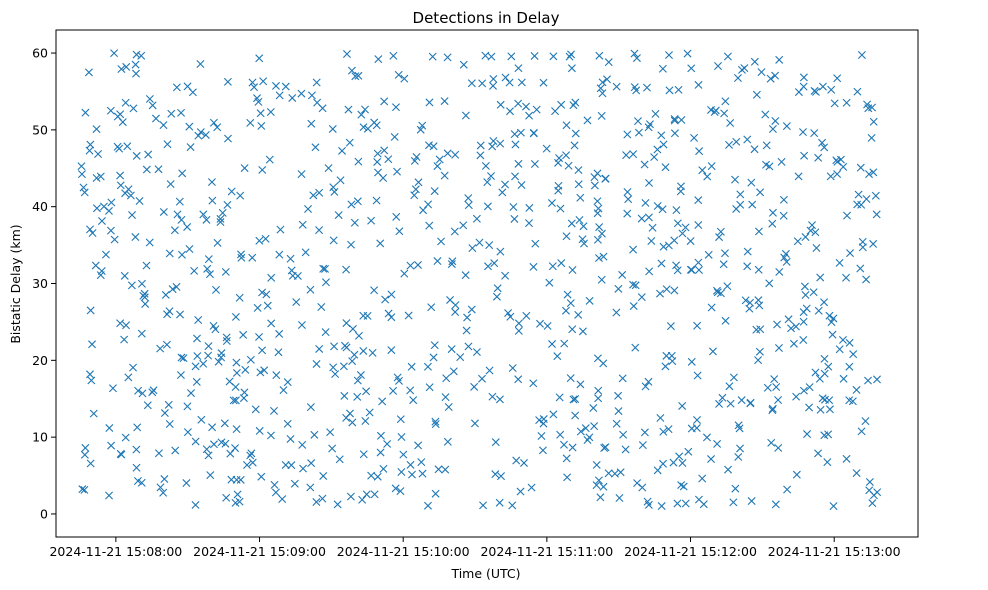  I want to click on y-tick-label: 40, so click(40, 206).